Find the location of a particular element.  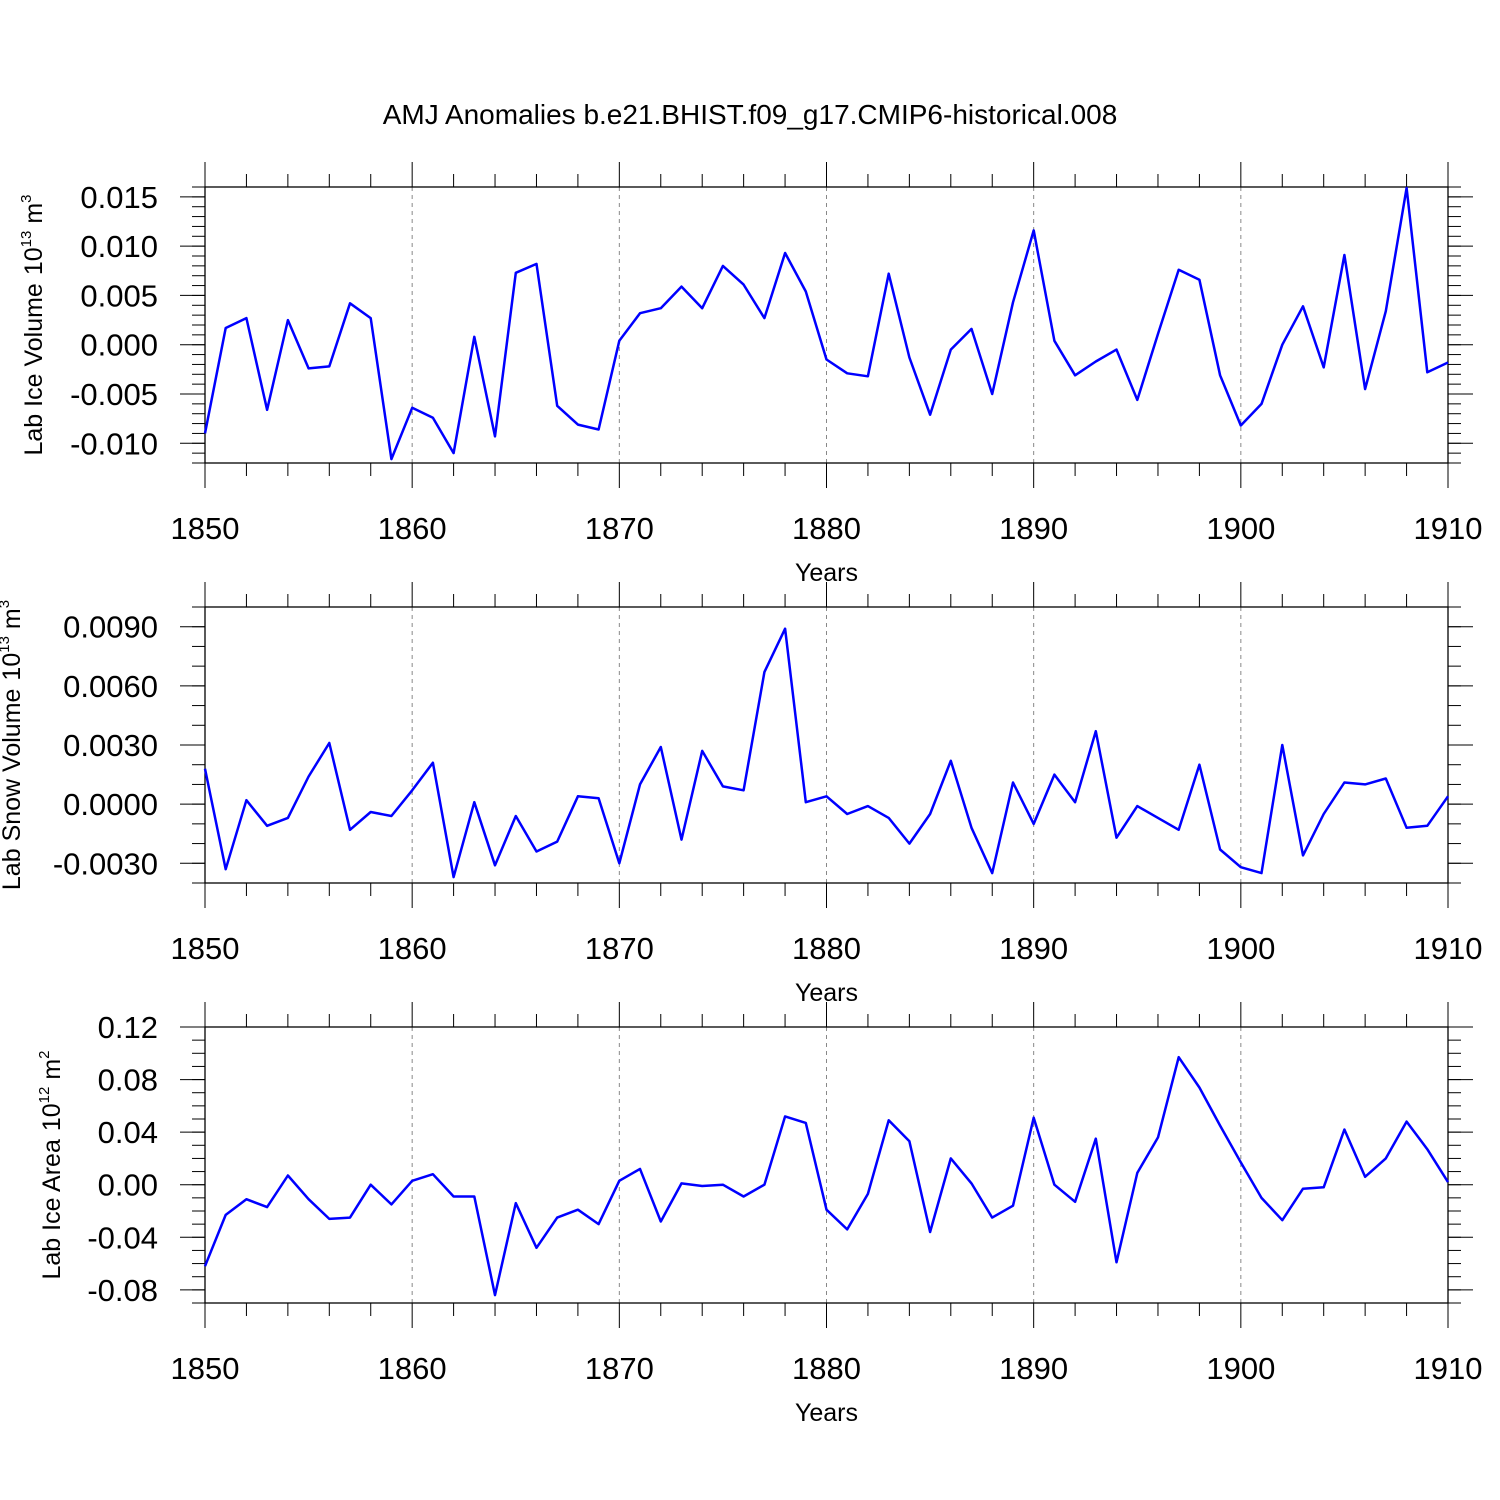

y-tick-label: 0.0030 is located at coordinates (110, 745).